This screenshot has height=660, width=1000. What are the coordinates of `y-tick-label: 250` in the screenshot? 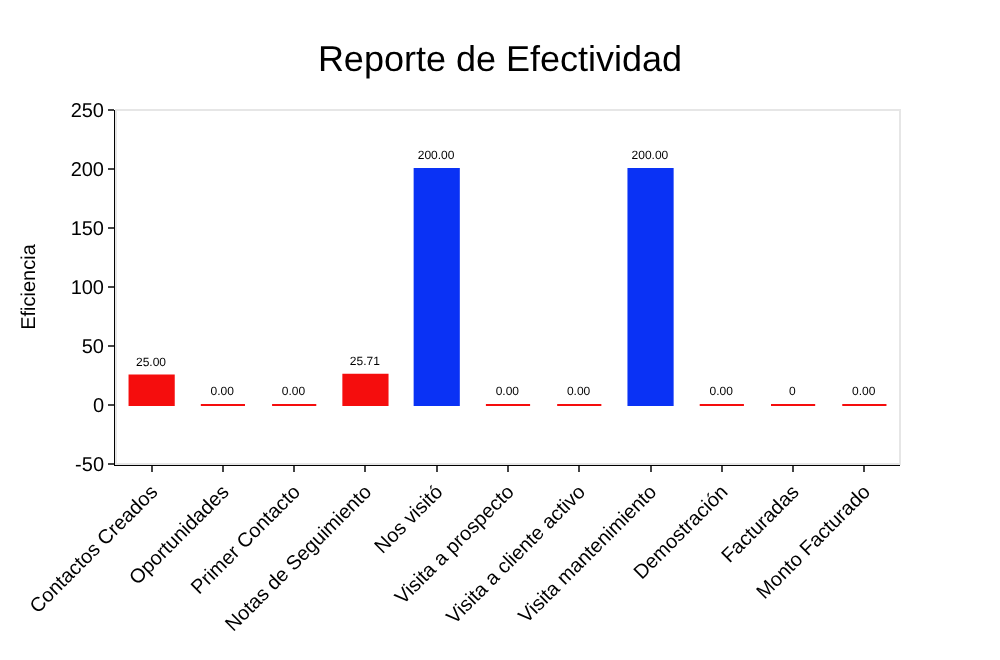 It's located at (87, 112).